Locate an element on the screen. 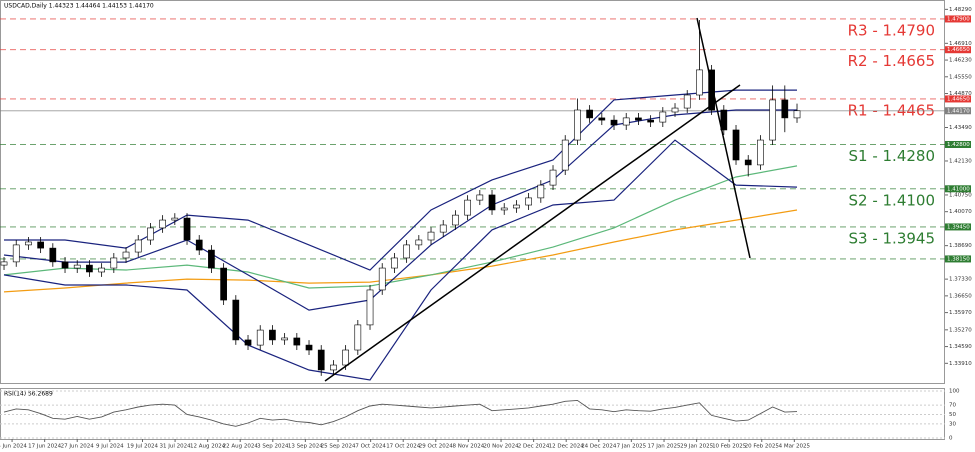 The width and height of the screenshot is (975, 452). y-tick-label: 1.40750 is located at coordinates (960, 195).